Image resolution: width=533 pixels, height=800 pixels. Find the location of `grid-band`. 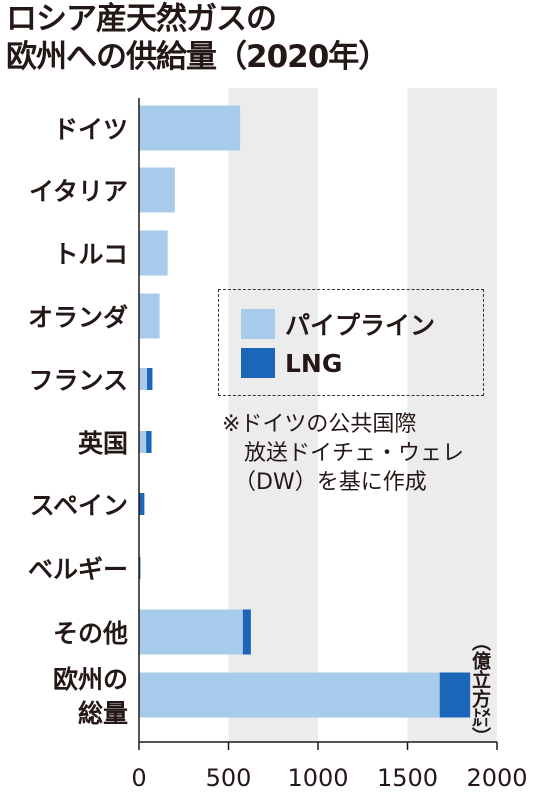

grid-band is located at coordinates (452, 415).